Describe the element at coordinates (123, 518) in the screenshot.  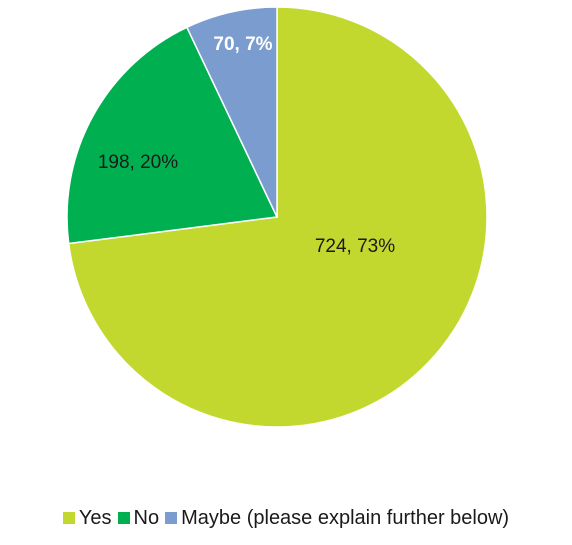
I see `legend-swatch-no` at that location.